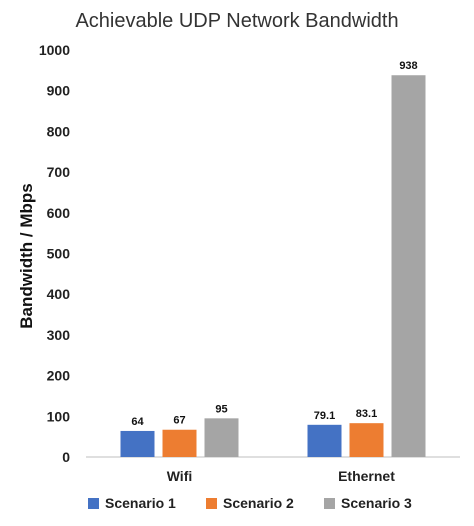 The image size is (474, 526). What do you see at coordinates (59, 91) in the screenshot?
I see `y-tick-label: 900` at bounding box center [59, 91].